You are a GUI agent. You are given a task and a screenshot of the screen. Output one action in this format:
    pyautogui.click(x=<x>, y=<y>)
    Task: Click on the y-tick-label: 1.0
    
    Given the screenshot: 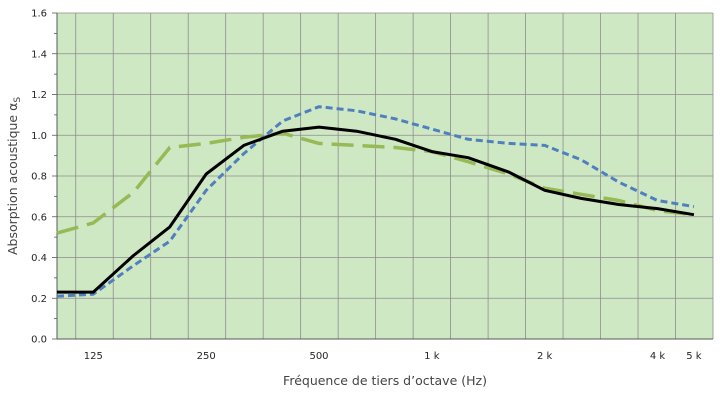 What is the action you would take?
    pyautogui.click(x=39, y=136)
    